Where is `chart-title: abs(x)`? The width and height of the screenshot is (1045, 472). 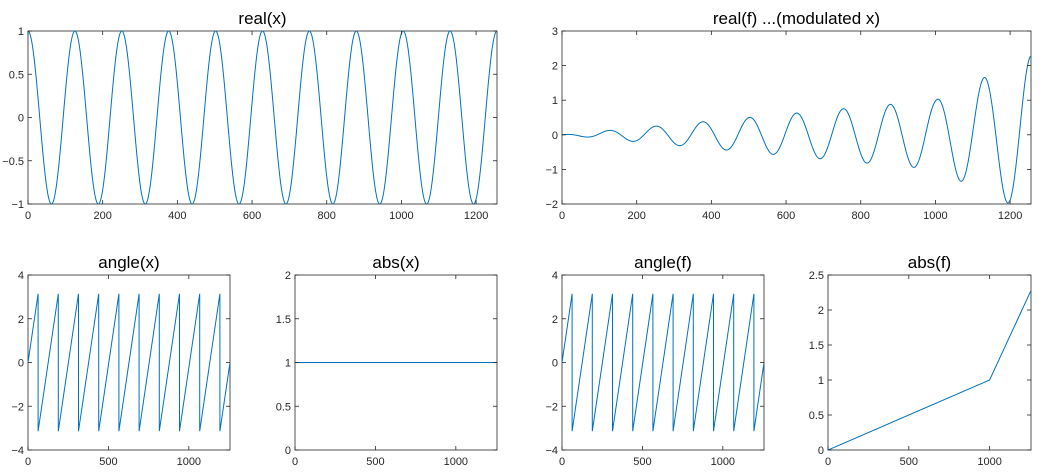 chart-title: abs(x) is located at coordinates (395, 262).